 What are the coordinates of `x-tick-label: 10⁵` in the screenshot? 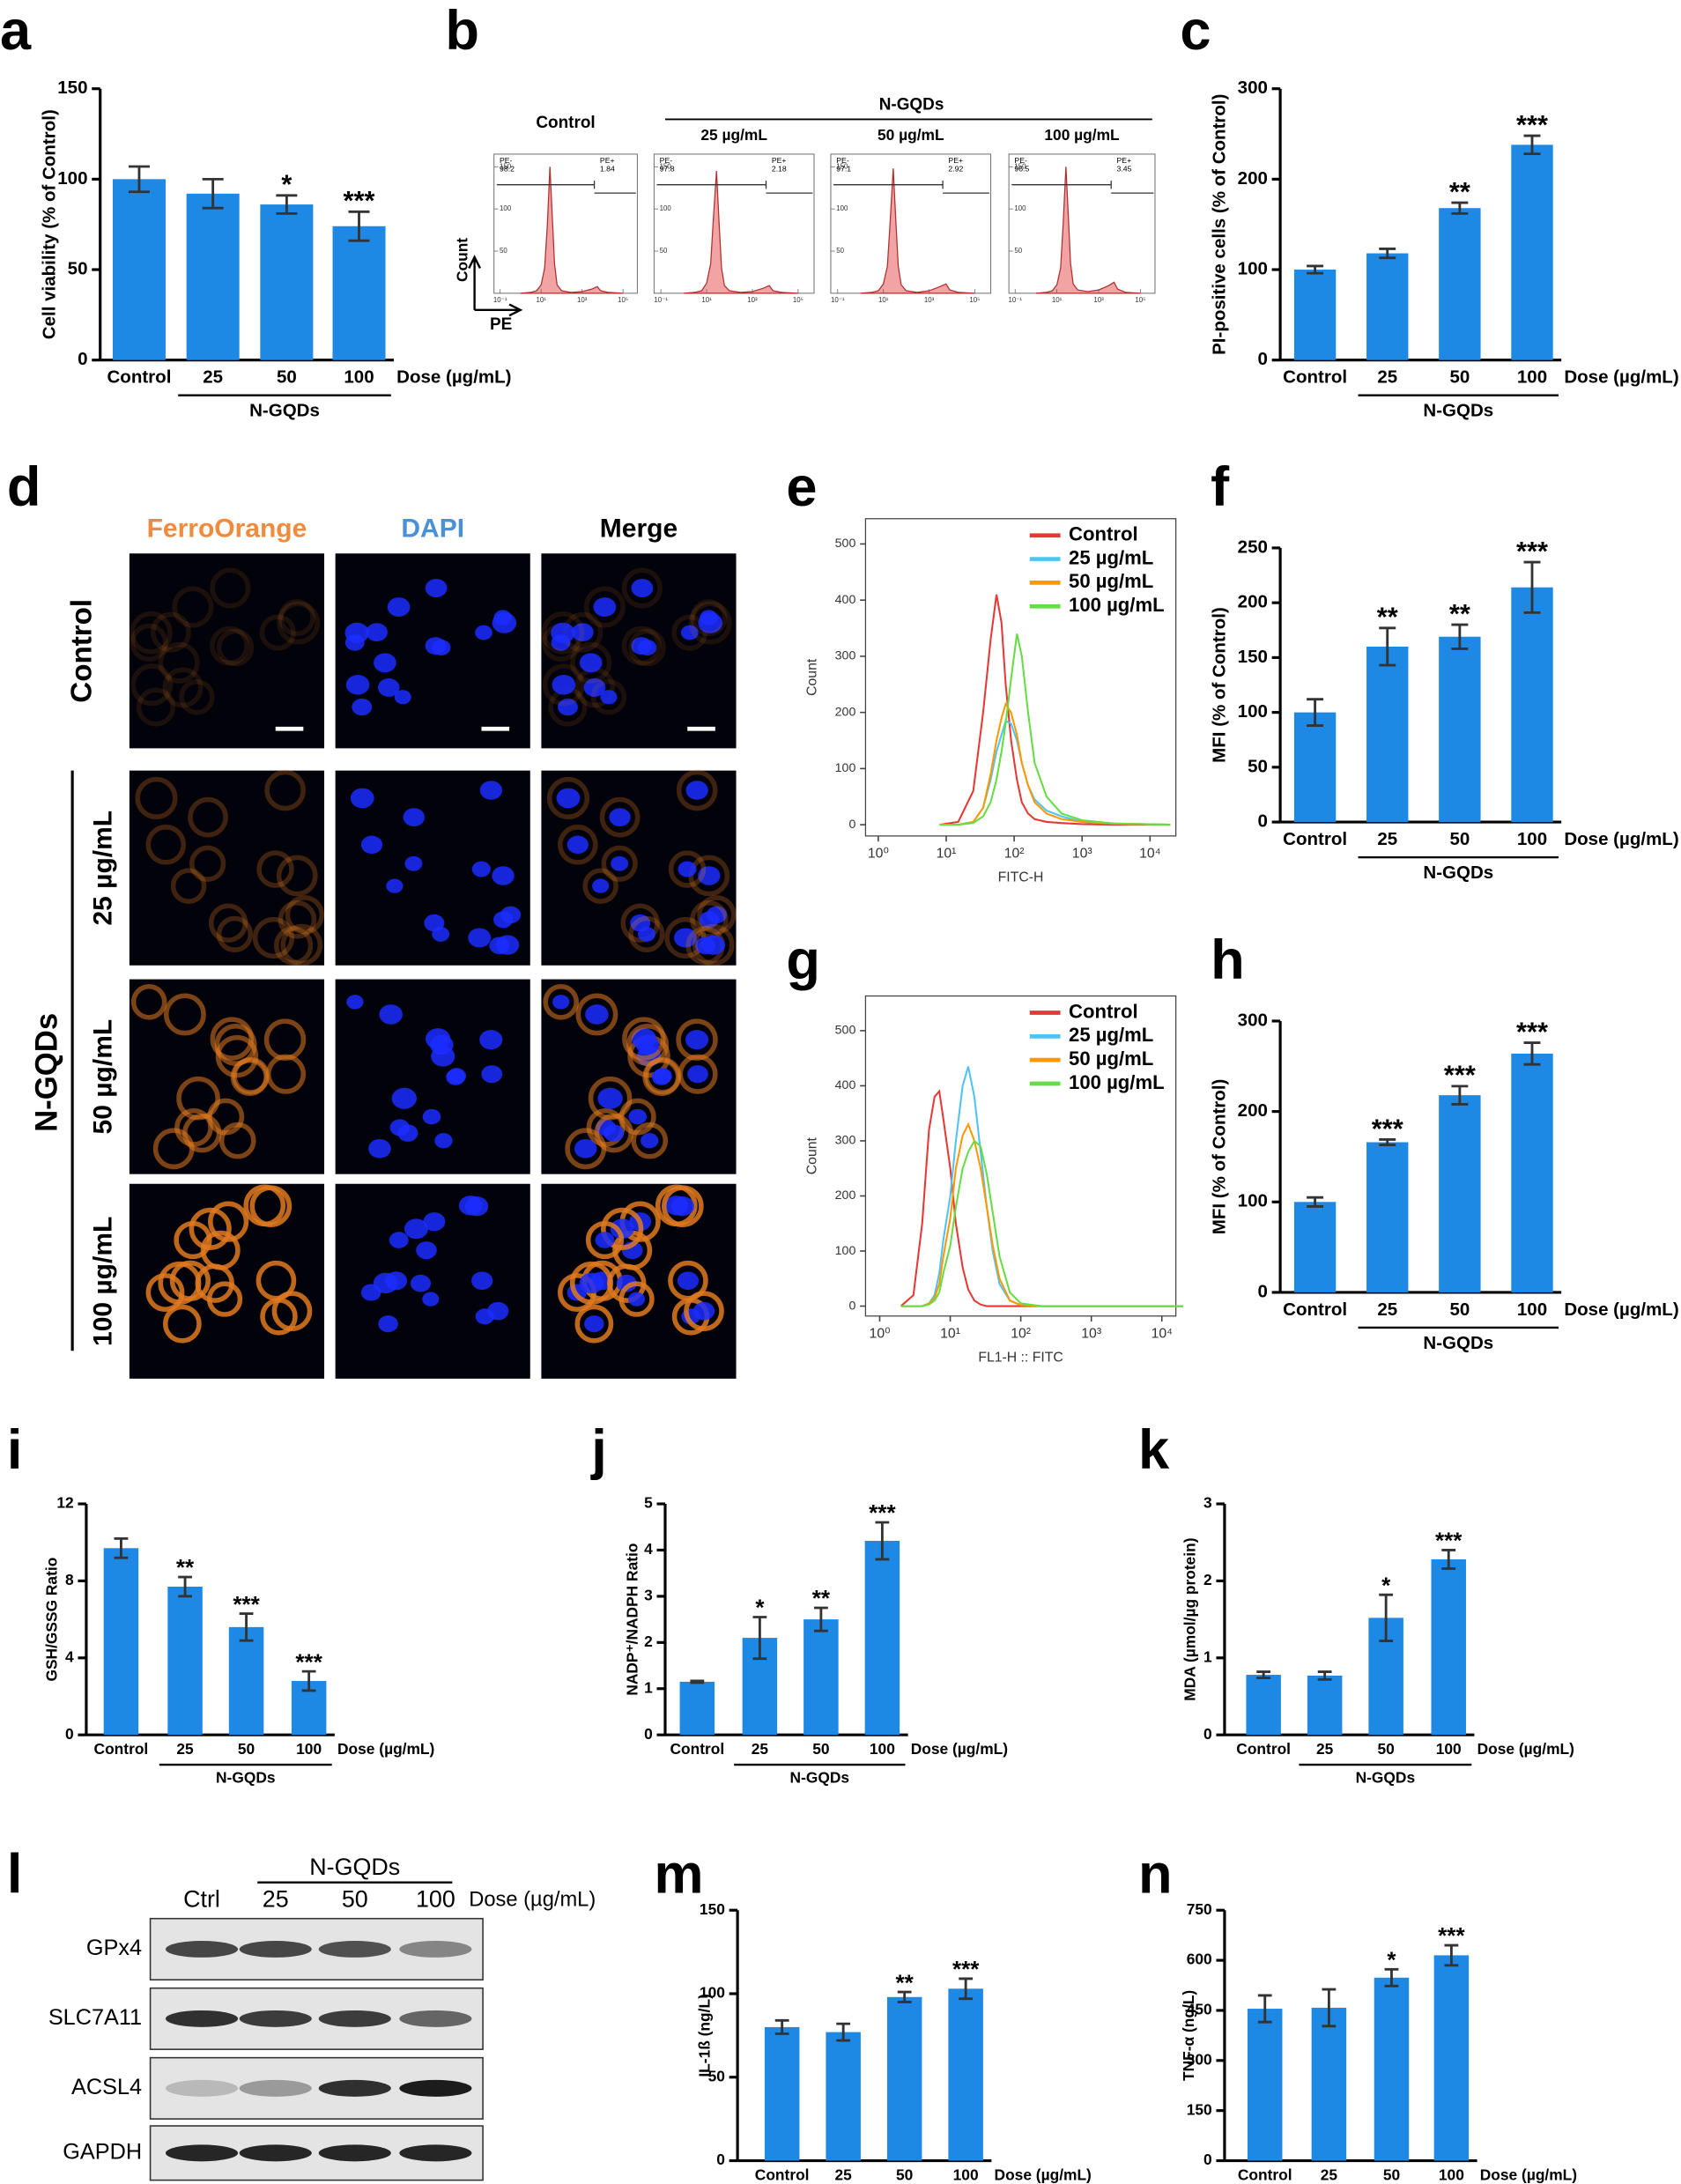 It's located at (798, 300).